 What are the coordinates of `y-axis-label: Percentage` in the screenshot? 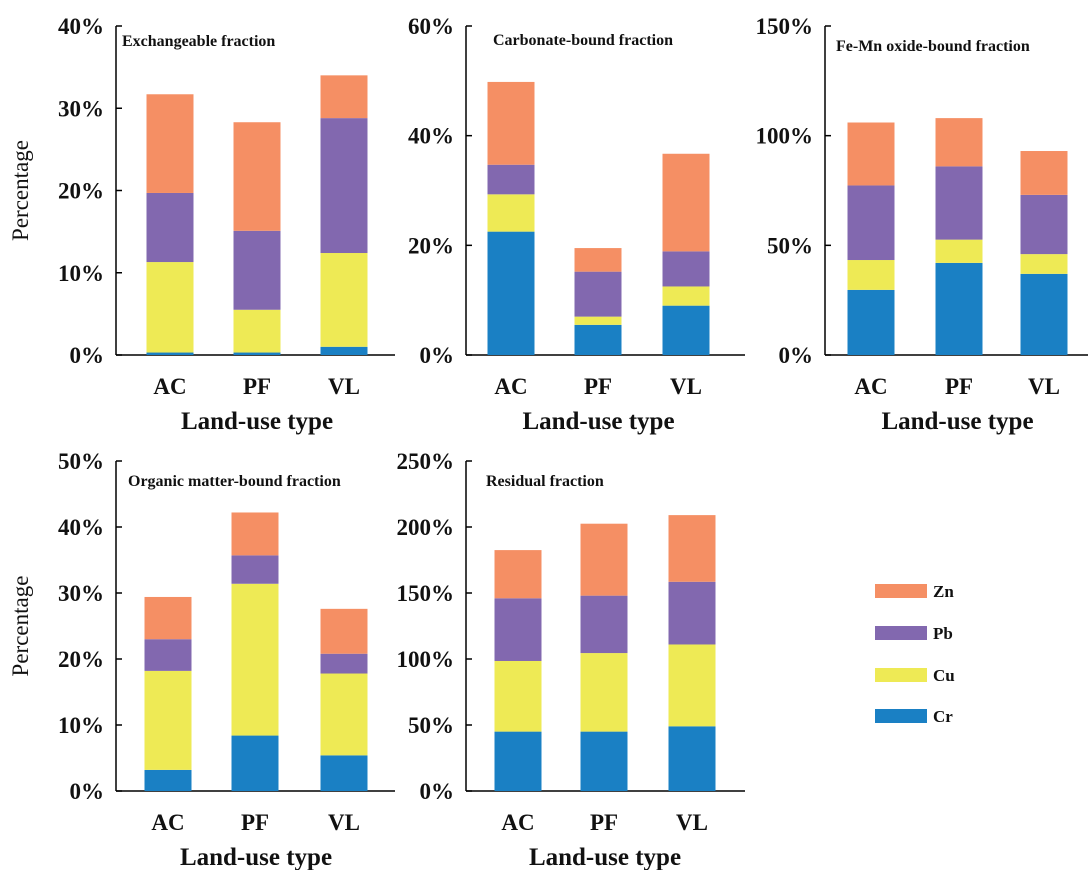 It's located at (20, 190).